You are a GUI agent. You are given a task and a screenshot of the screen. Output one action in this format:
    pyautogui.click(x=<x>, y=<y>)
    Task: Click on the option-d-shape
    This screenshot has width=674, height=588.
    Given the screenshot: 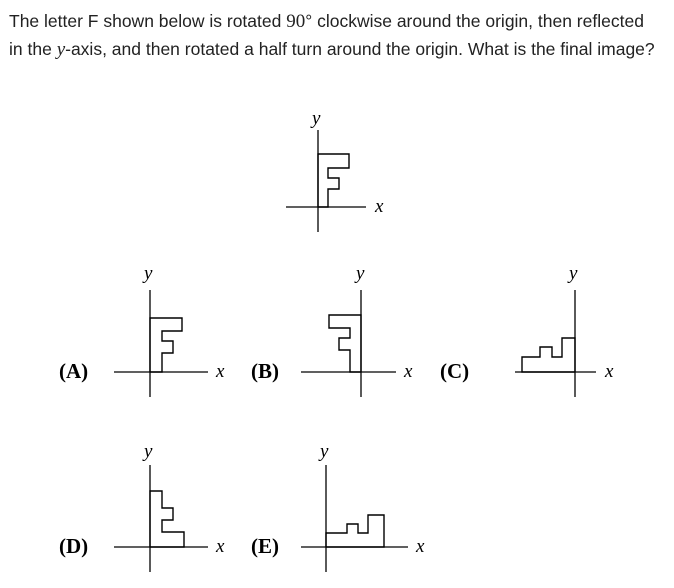 What is the action you would take?
    pyautogui.click(x=167, y=519)
    